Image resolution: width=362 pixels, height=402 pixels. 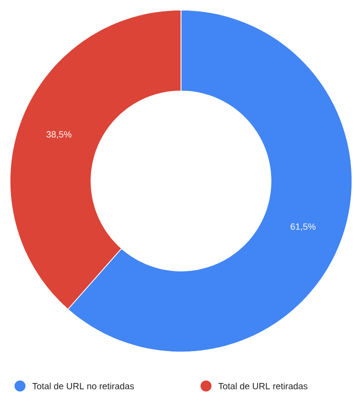 I want to click on data-label: 38,5%, so click(x=59, y=135).